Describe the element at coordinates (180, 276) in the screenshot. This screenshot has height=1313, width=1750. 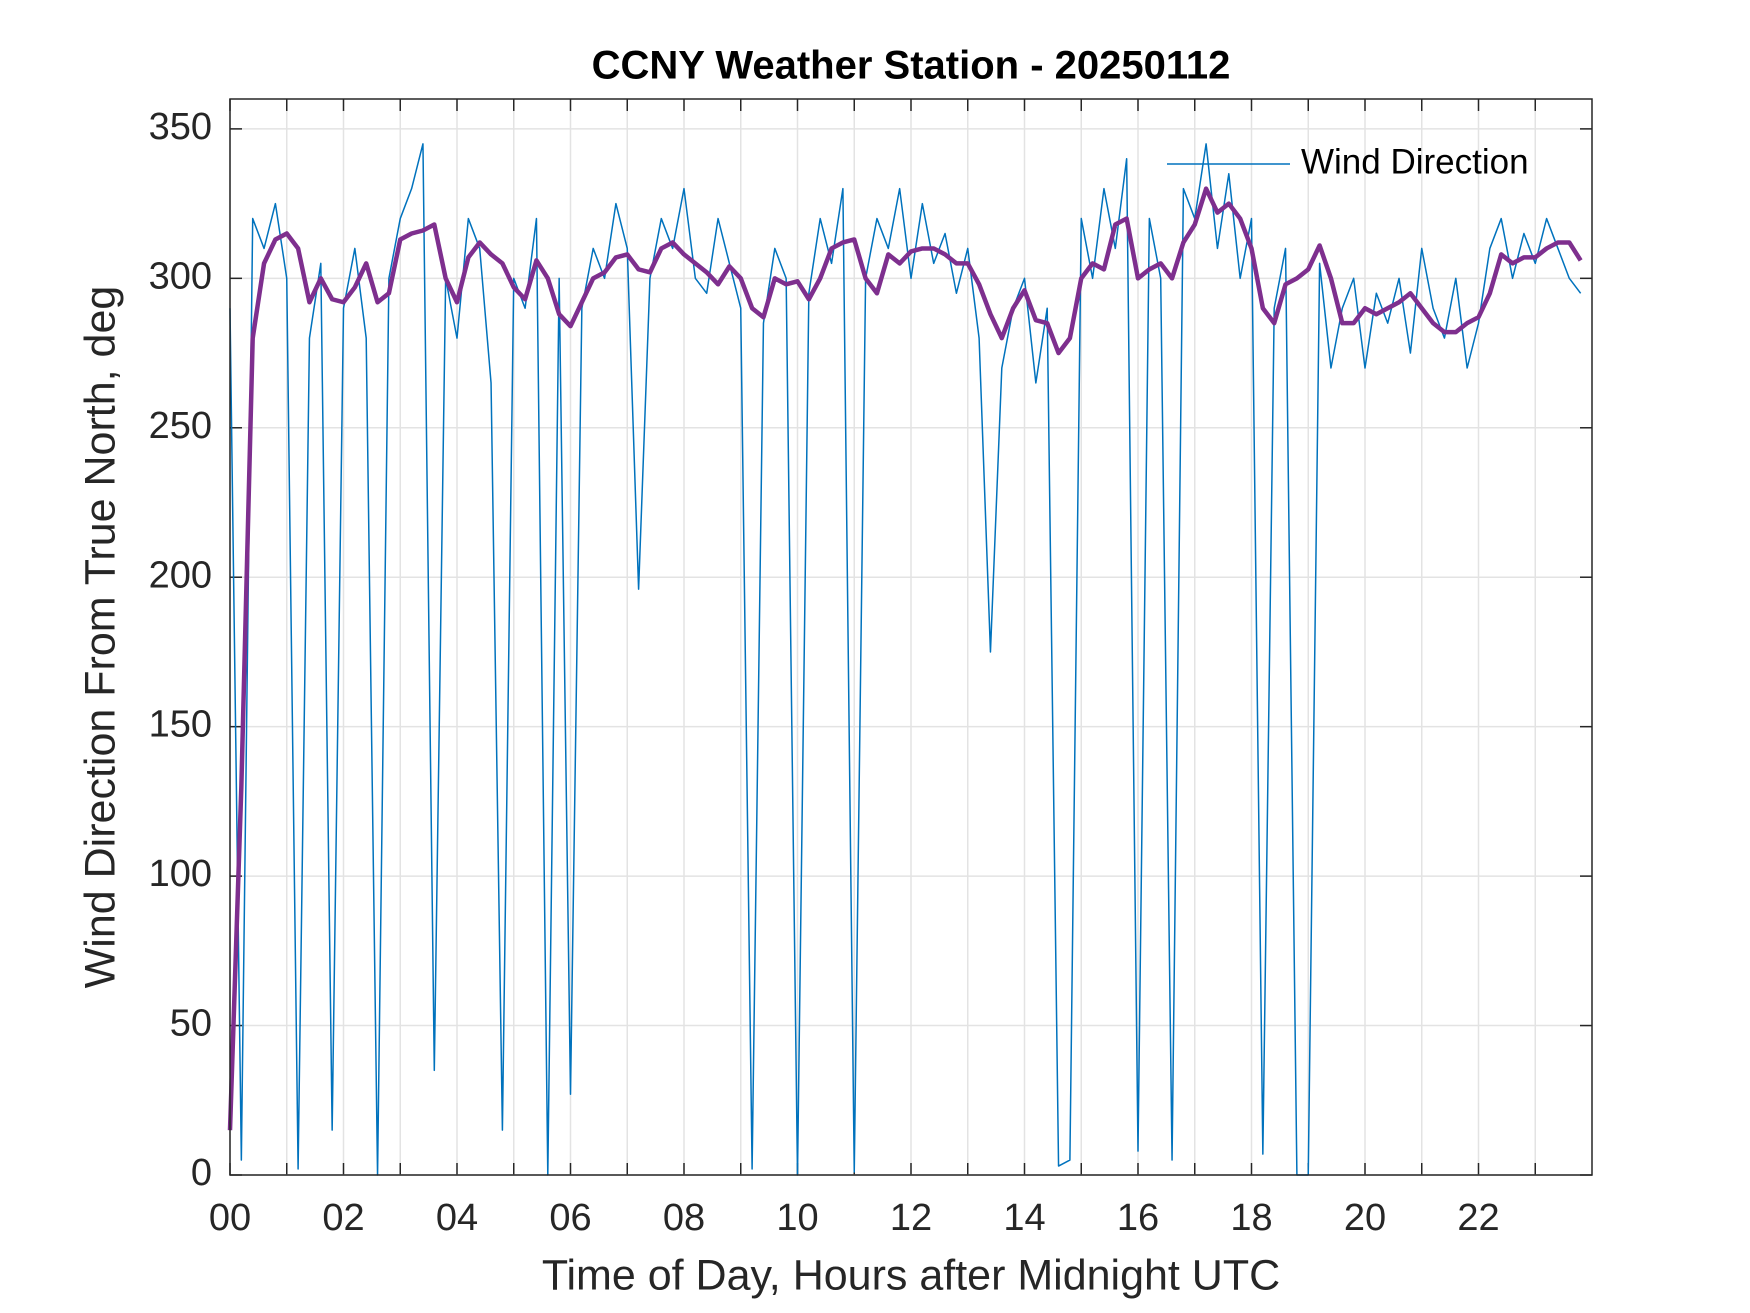
I see `y-tick-label: 300` at that location.